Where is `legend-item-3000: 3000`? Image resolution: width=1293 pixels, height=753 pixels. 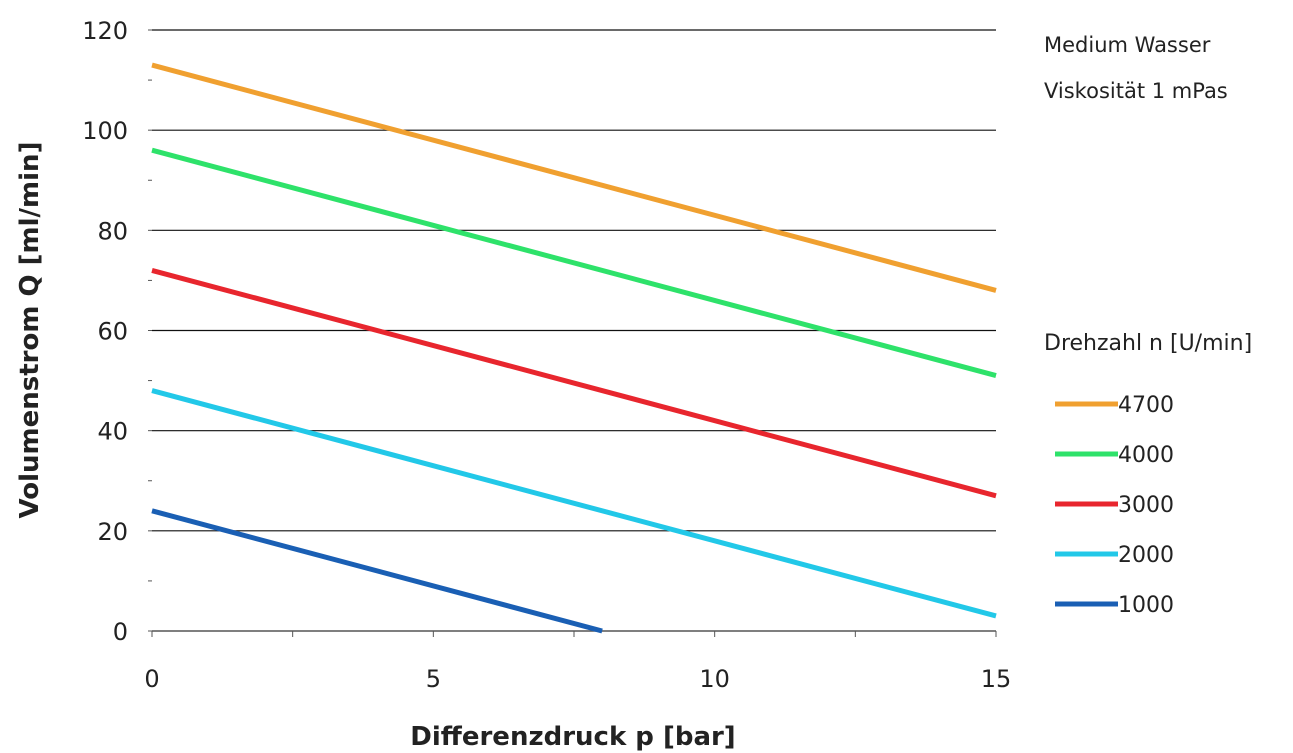 legend-item-3000: 3000 is located at coordinates (1114, 505).